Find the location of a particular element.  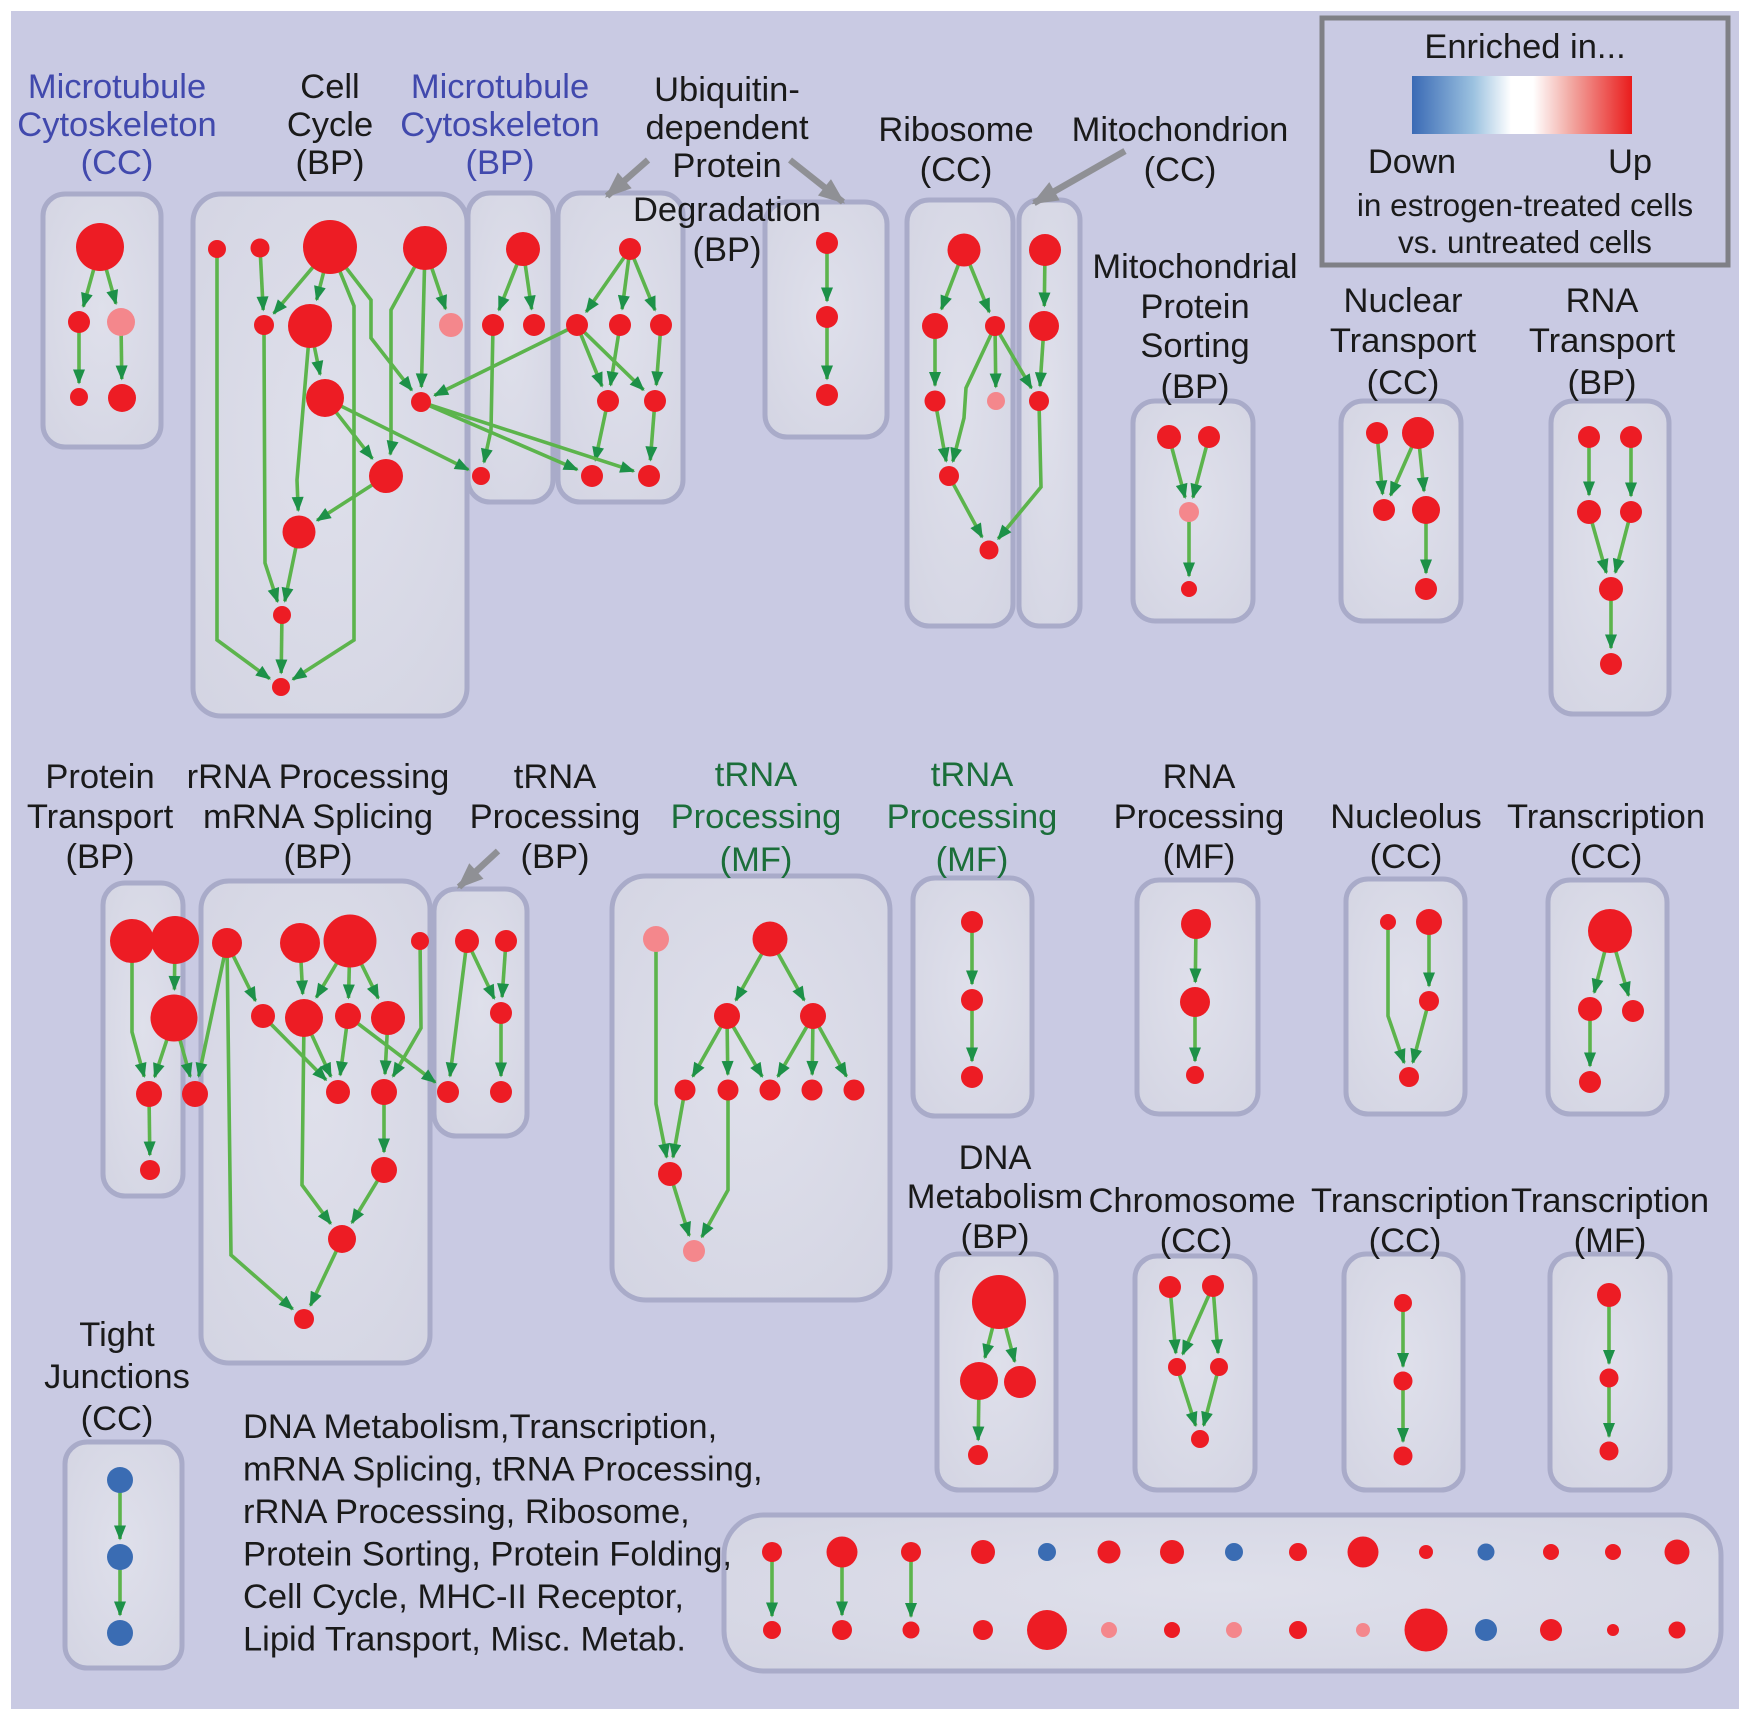

svg-text: Cycle is located at coordinates (330, 125).